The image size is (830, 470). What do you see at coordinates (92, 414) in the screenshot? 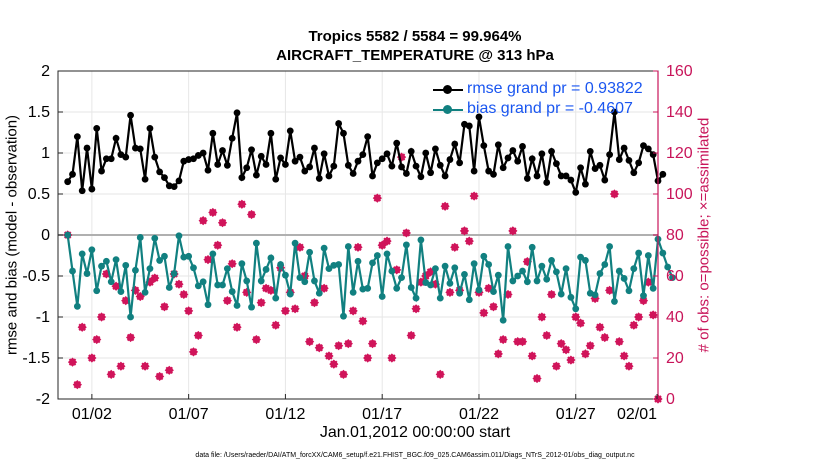
I see `x-tick-label: 01/02` at bounding box center [92, 414].